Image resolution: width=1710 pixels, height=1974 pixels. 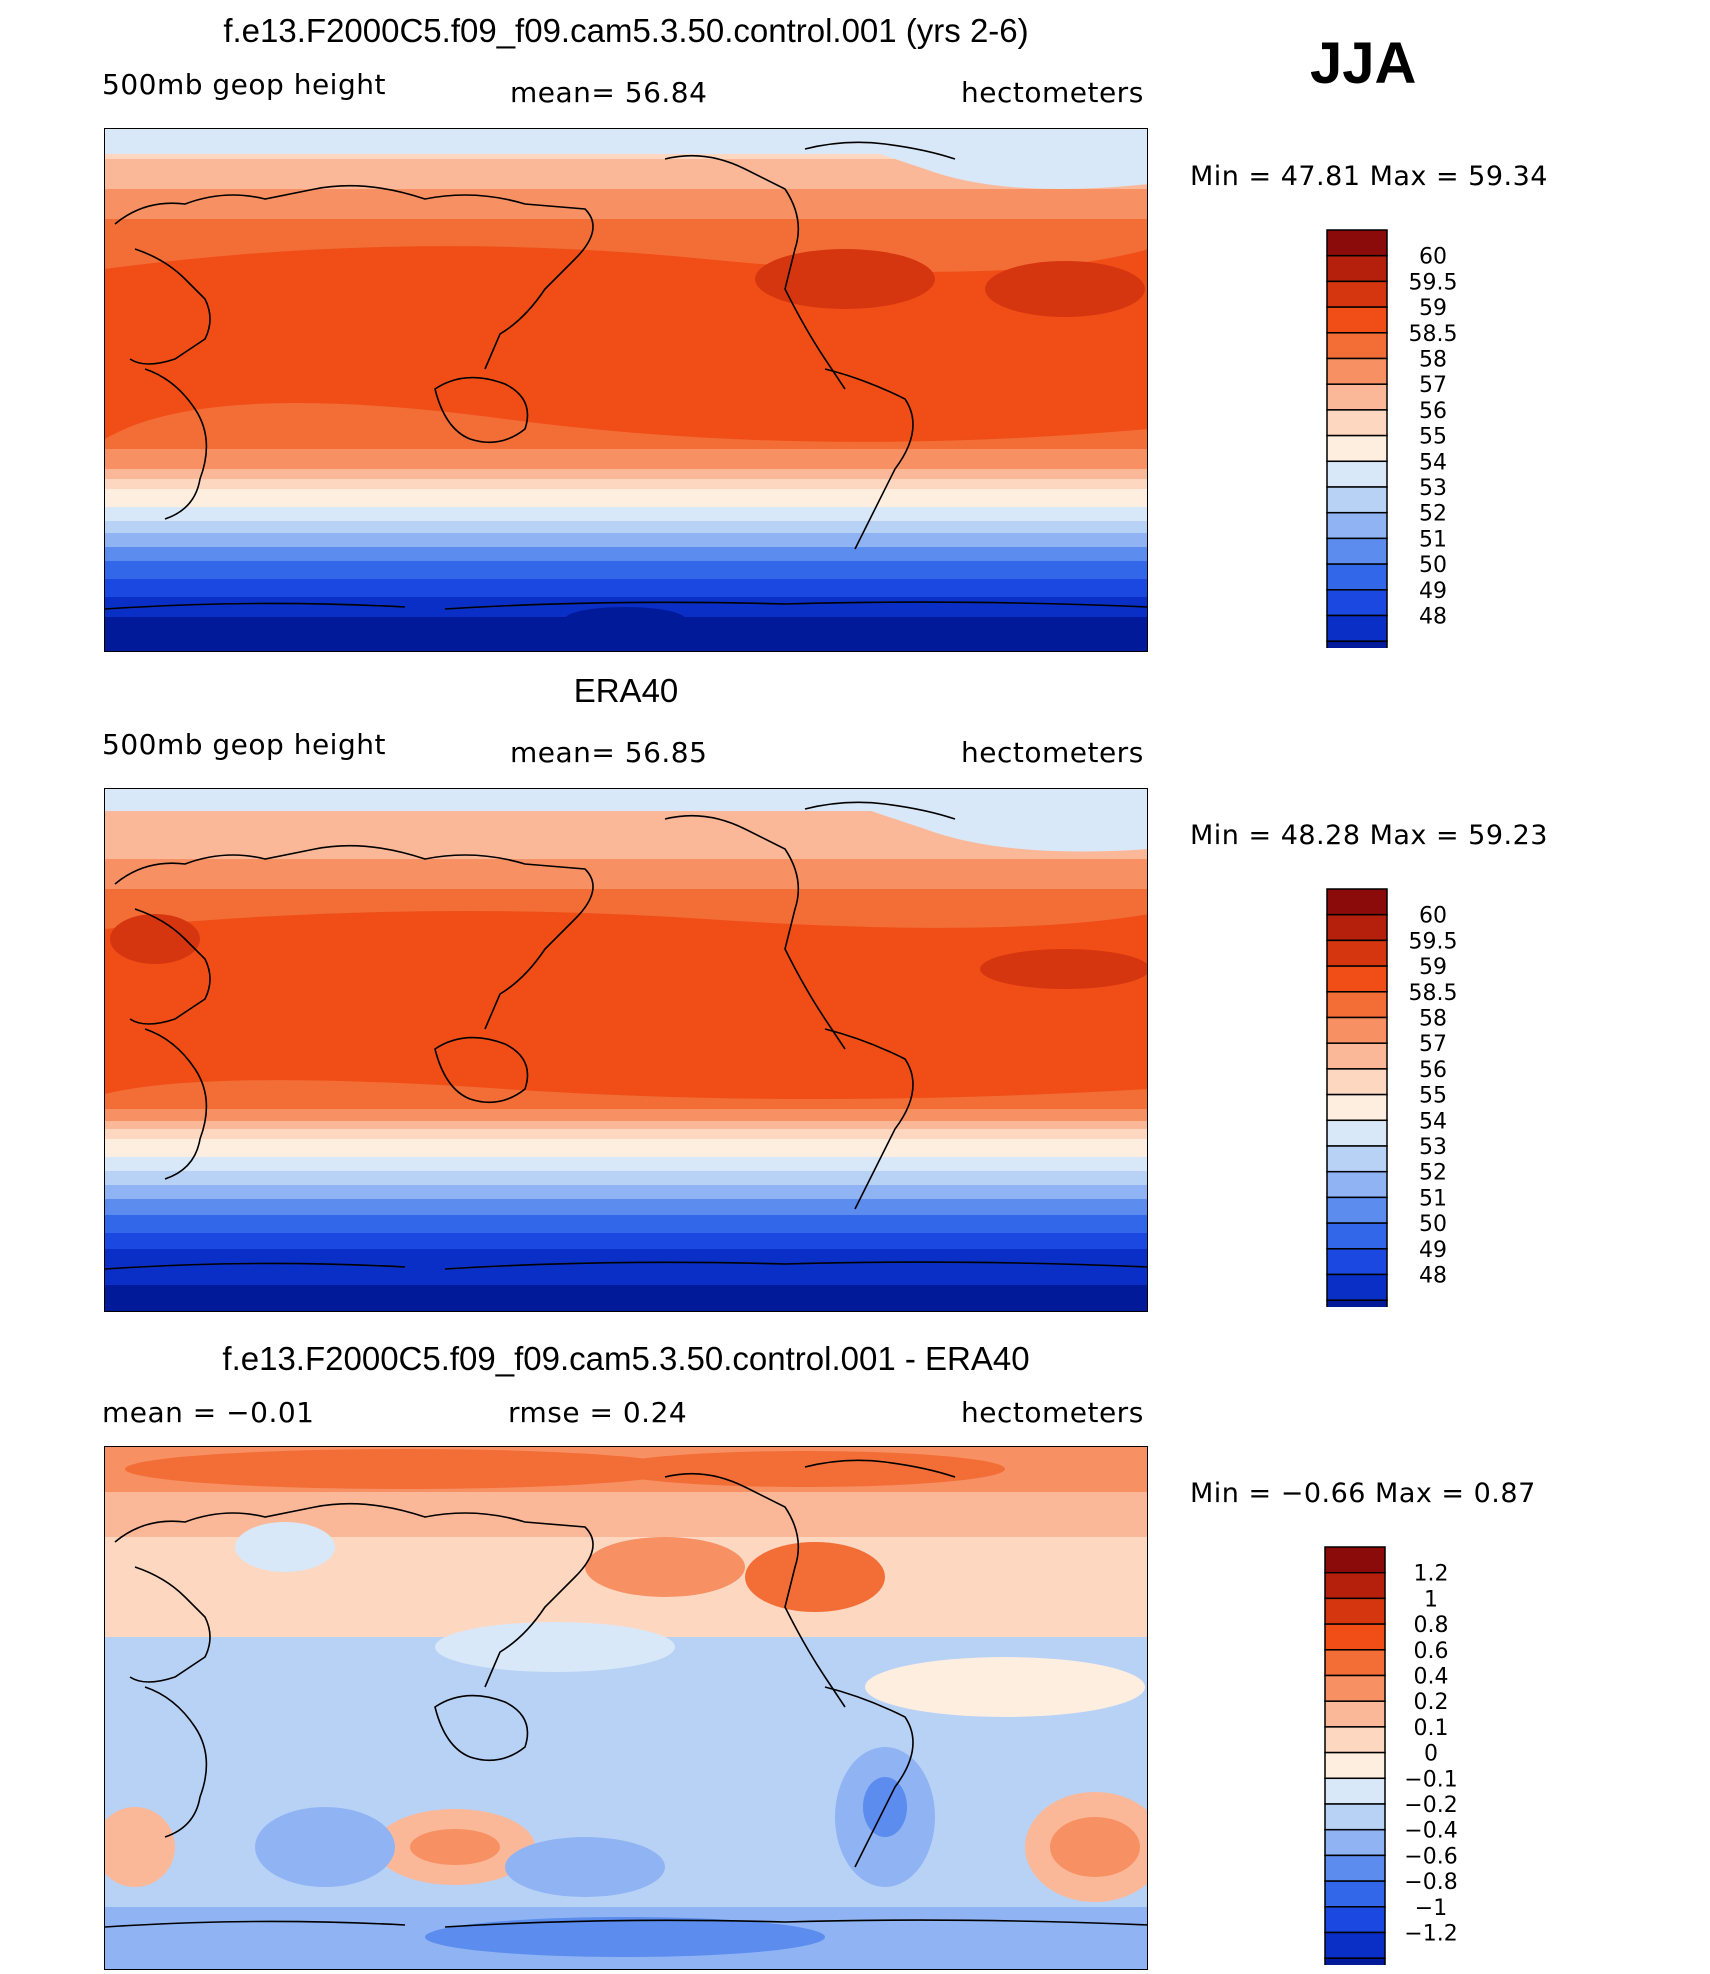 What do you see at coordinates (244, 84) in the screenshot?
I see `panel1-variable-label: 500mb geop height` at bounding box center [244, 84].